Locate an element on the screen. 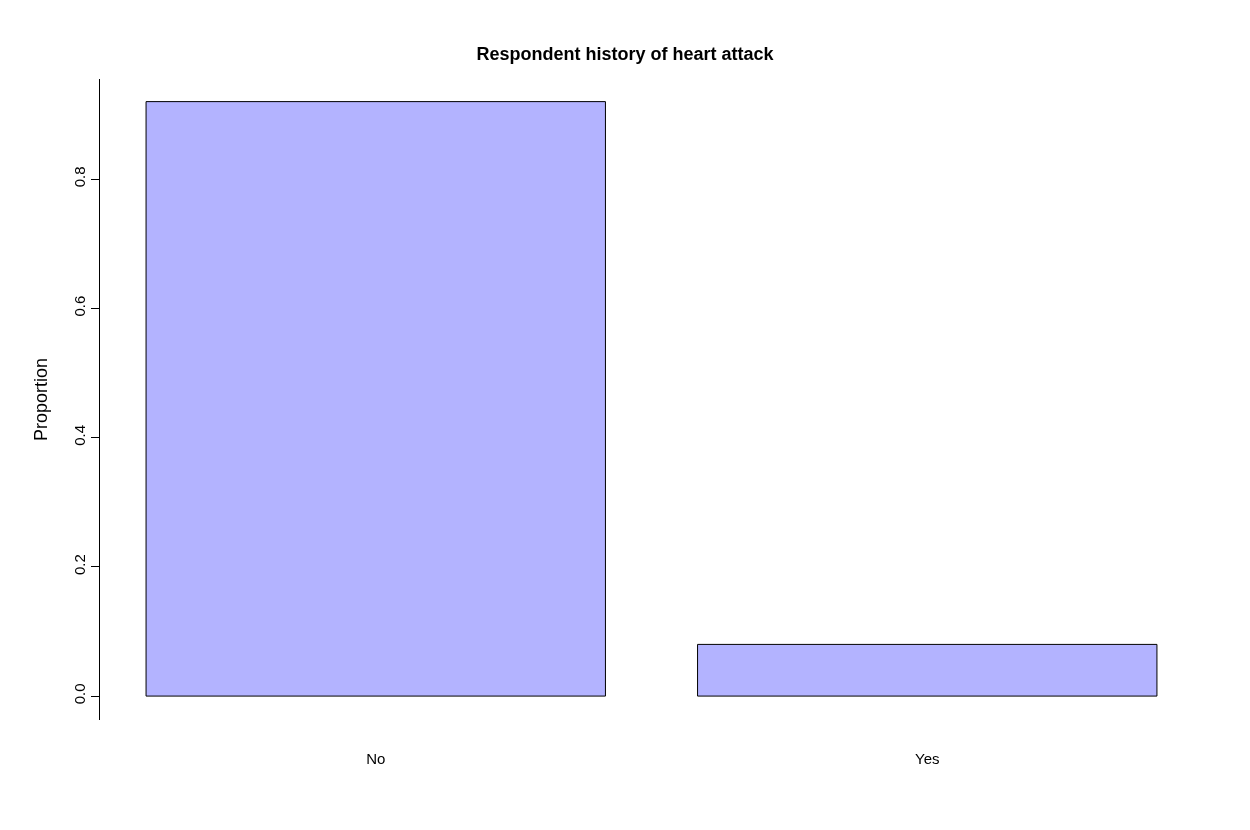 This screenshot has height=830, width=1250. y-tick-label: 0.2 is located at coordinates (79, 565).